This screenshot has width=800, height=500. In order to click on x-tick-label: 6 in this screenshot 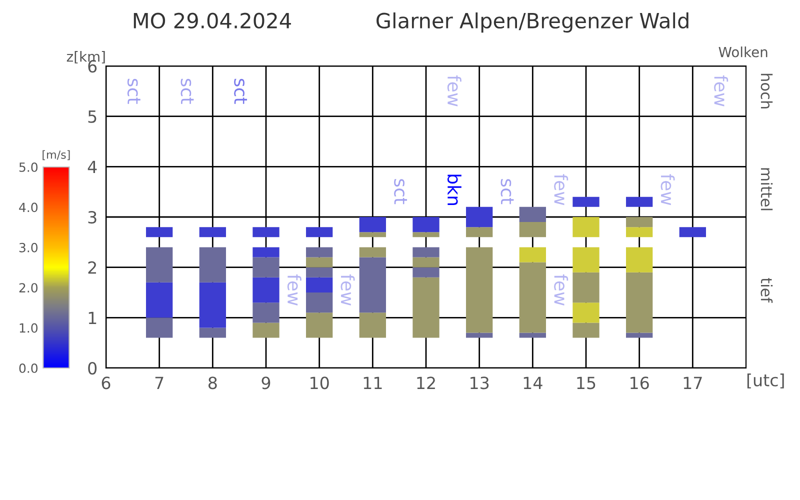, I will do `click(106, 383)`.